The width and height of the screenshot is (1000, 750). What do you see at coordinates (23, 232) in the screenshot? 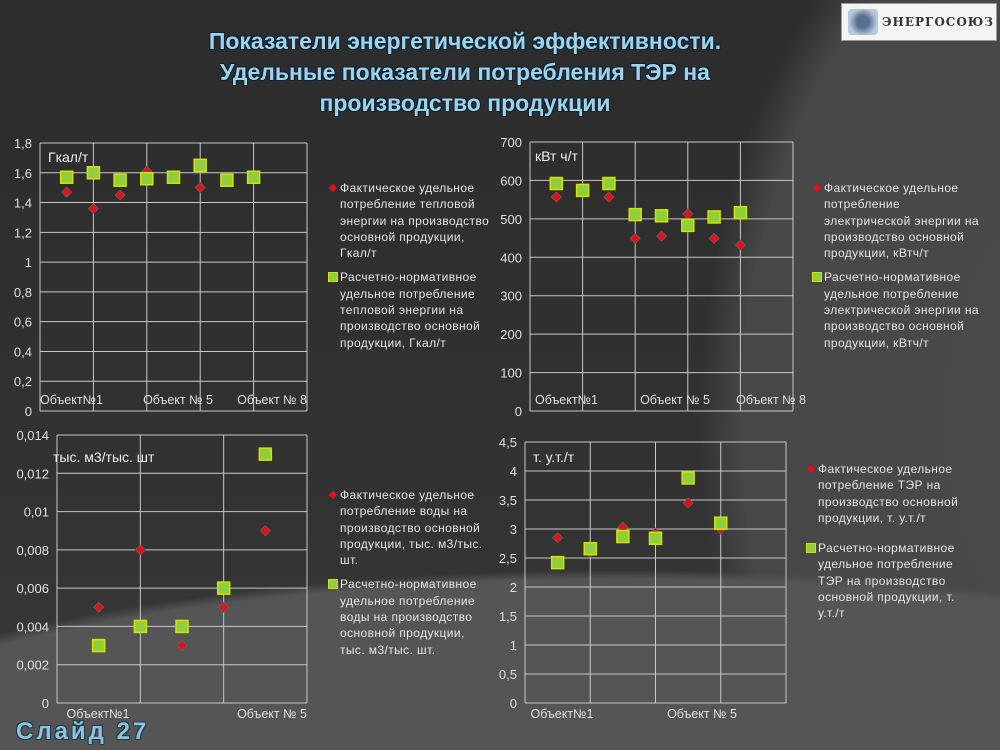
I see `y-tick-label: 1,2` at bounding box center [23, 232].